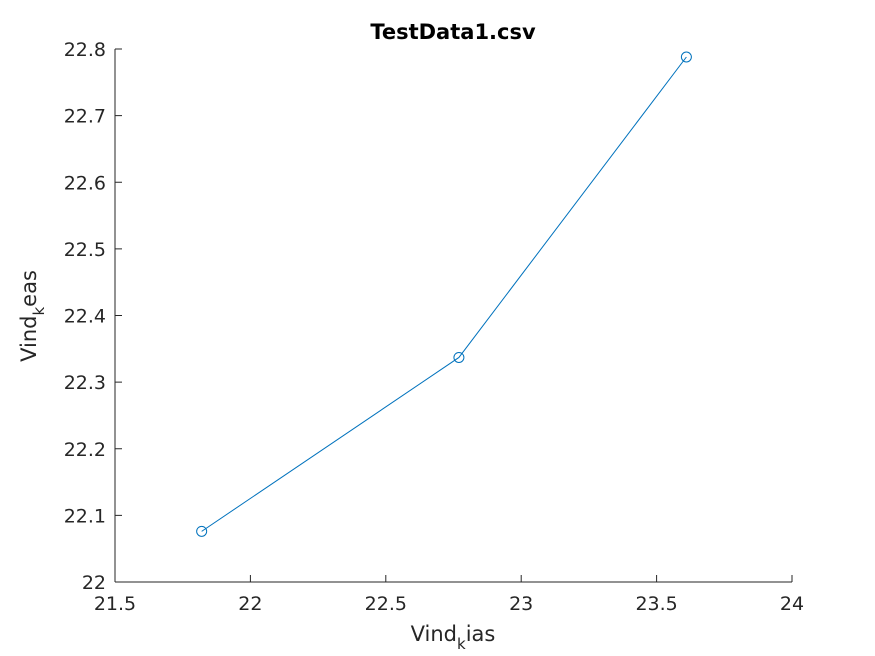 Image resolution: width=875 pixels, height=656 pixels. I want to click on x-tick-label: 24, so click(792, 604).